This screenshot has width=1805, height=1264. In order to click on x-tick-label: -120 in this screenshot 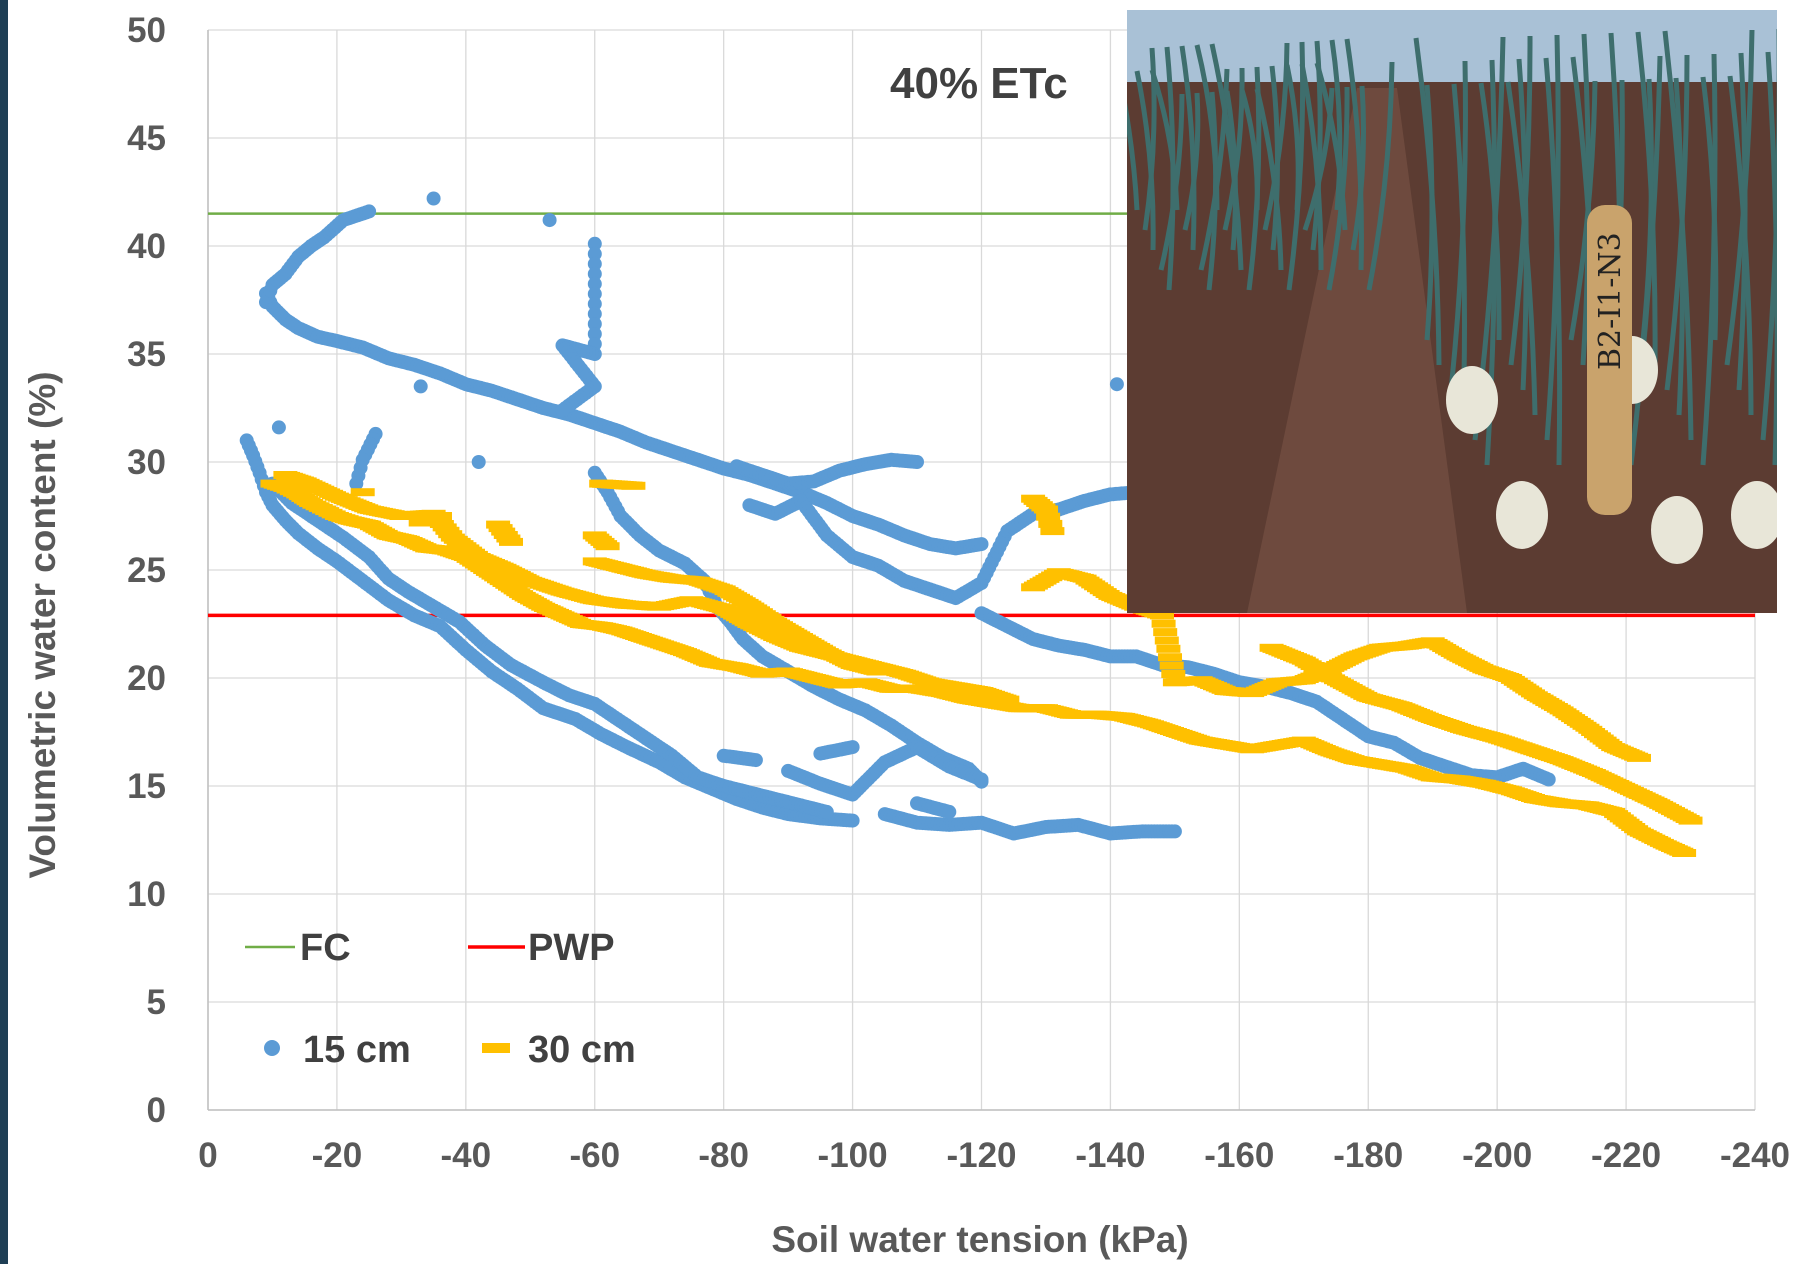, I will do `click(981, 1155)`.